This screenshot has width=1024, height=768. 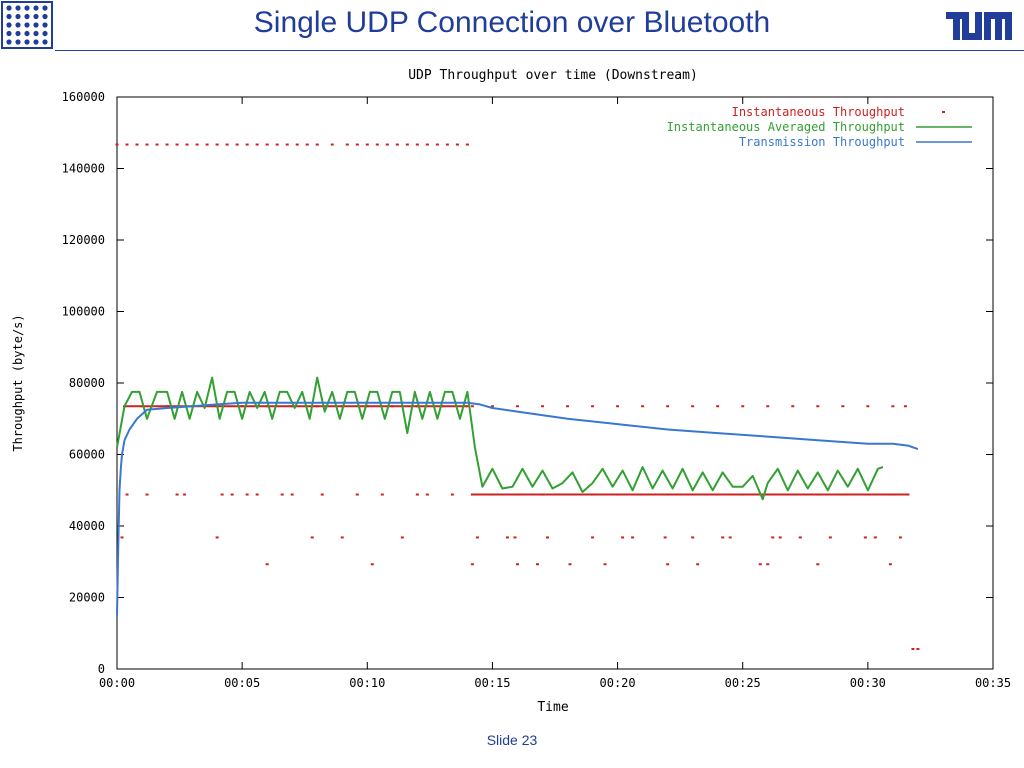 I want to click on slide-title: Single UDP Connection over Bluetooth, so click(x=512, y=22).